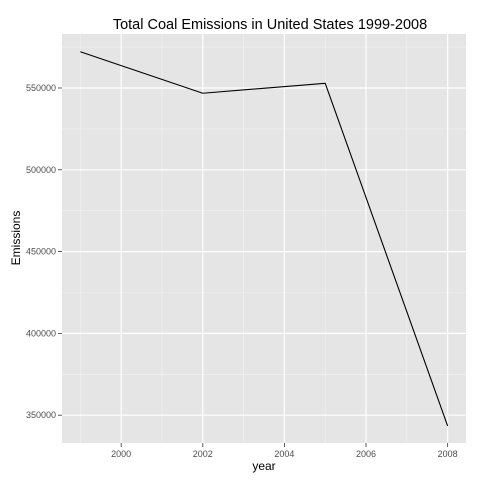  What do you see at coordinates (41, 333) in the screenshot?
I see `y-tick-label: 400000` at bounding box center [41, 333].